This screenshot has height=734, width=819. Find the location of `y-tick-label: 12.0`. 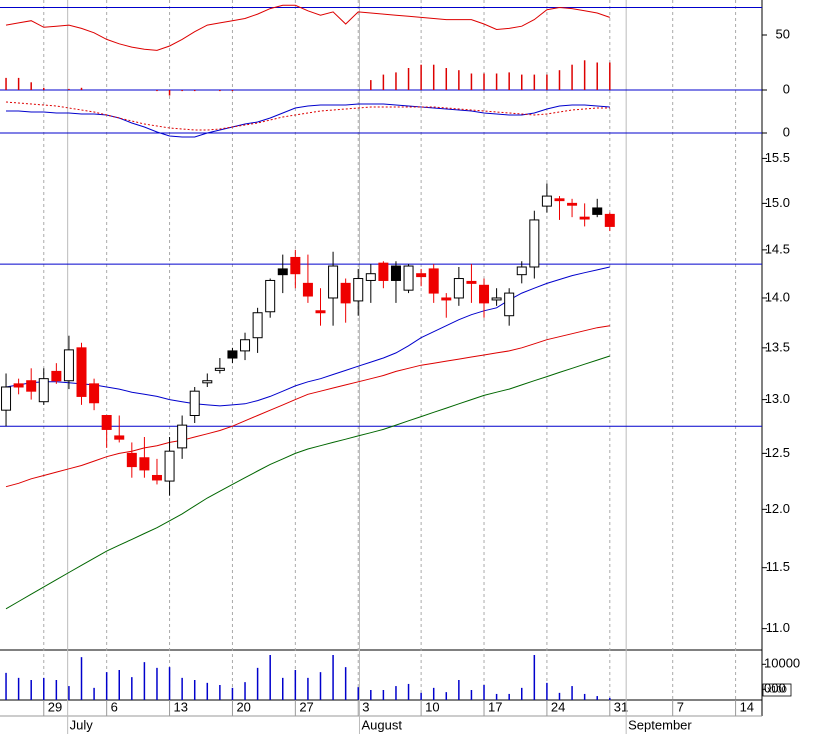

y-tick-label: 12.0 is located at coordinates (777, 508).